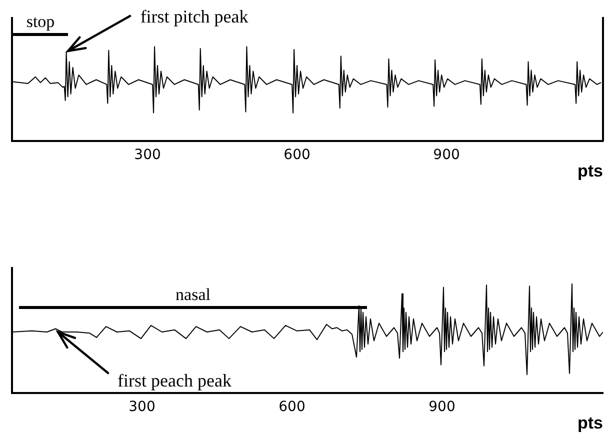  I want to click on annotation: first pitch peak, so click(194, 16).